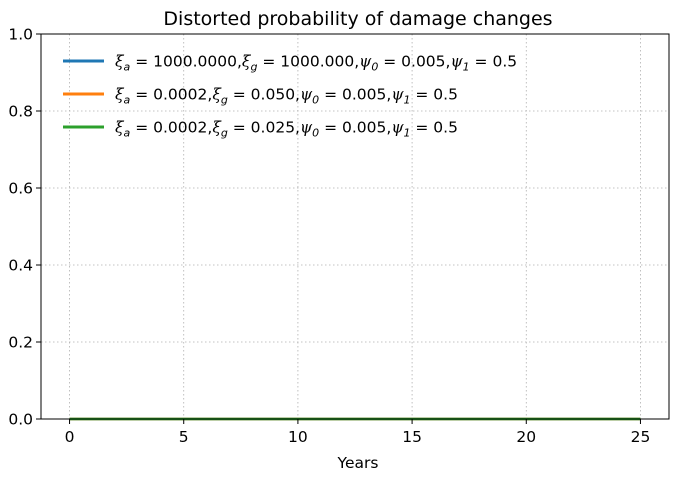  What do you see at coordinates (358, 463) in the screenshot?
I see `x-axis-label: Years` at bounding box center [358, 463].